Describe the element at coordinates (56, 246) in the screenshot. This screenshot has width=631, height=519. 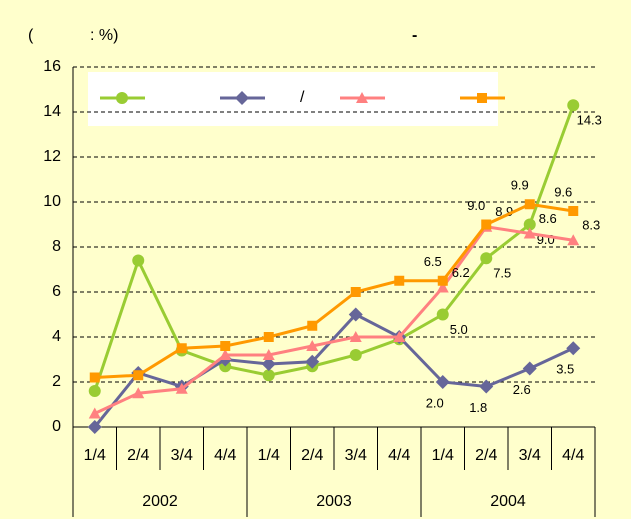
I see `y-tick-label: 8` at that location.